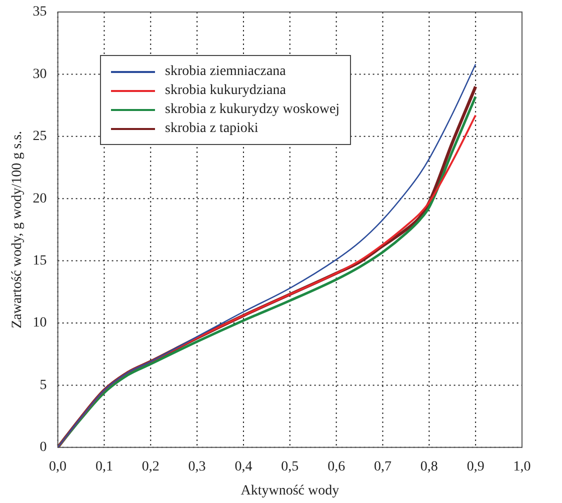 Image resolution: width=562 pixels, height=503 pixels. I want to click on y-tick-label: 10, so click(39, 323).